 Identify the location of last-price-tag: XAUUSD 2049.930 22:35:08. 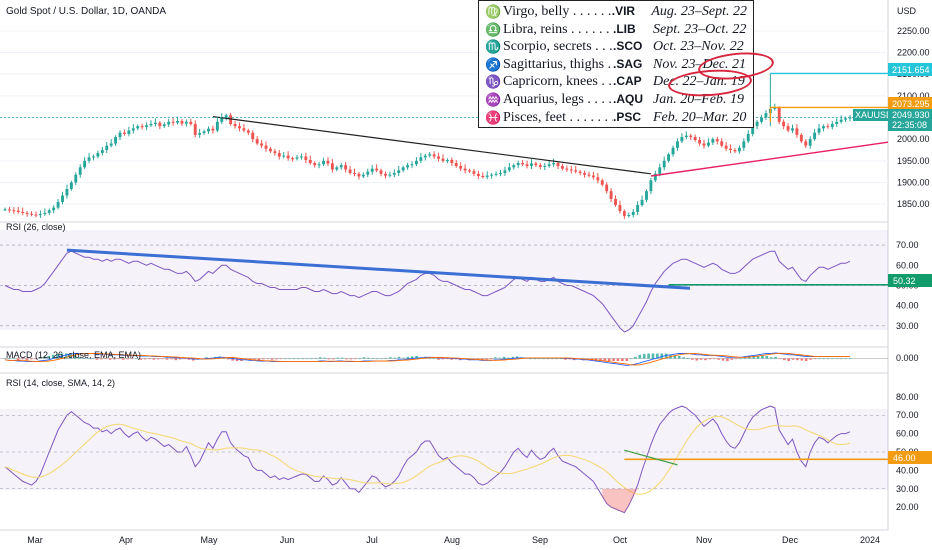
(892, 120).